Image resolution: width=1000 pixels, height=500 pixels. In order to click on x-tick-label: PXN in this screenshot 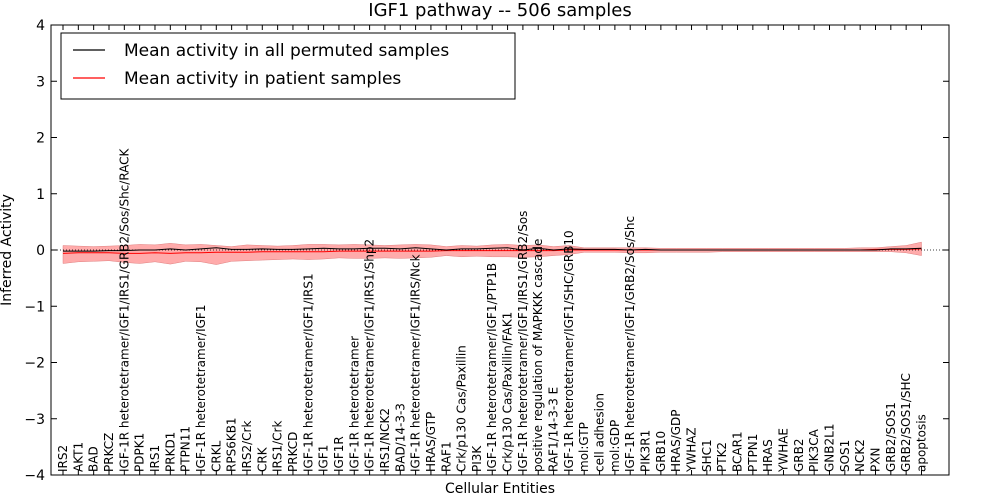, I will do `click(876, 460)`.